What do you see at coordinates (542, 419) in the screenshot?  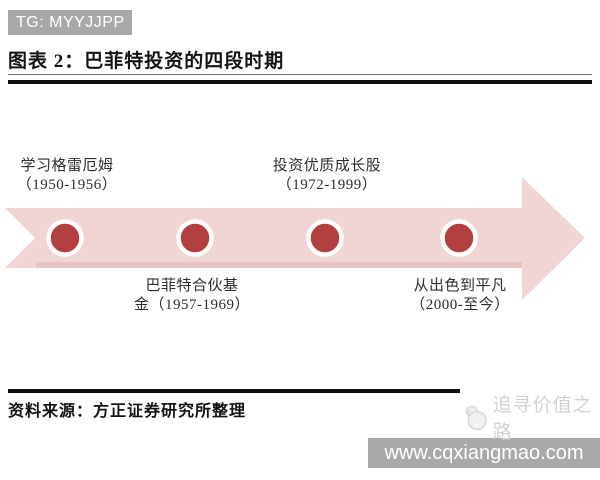 I see `watermark-text: 追寻价值之路` at bounding box center [542, 419].